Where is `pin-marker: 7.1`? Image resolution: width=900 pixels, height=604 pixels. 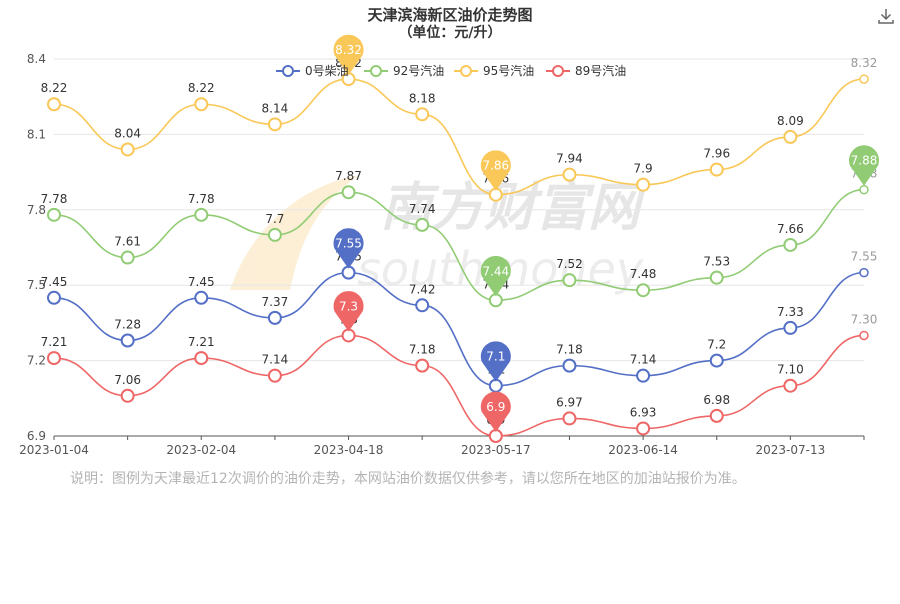
pin-marker: 7.1 is located at coordinates (495, 361).